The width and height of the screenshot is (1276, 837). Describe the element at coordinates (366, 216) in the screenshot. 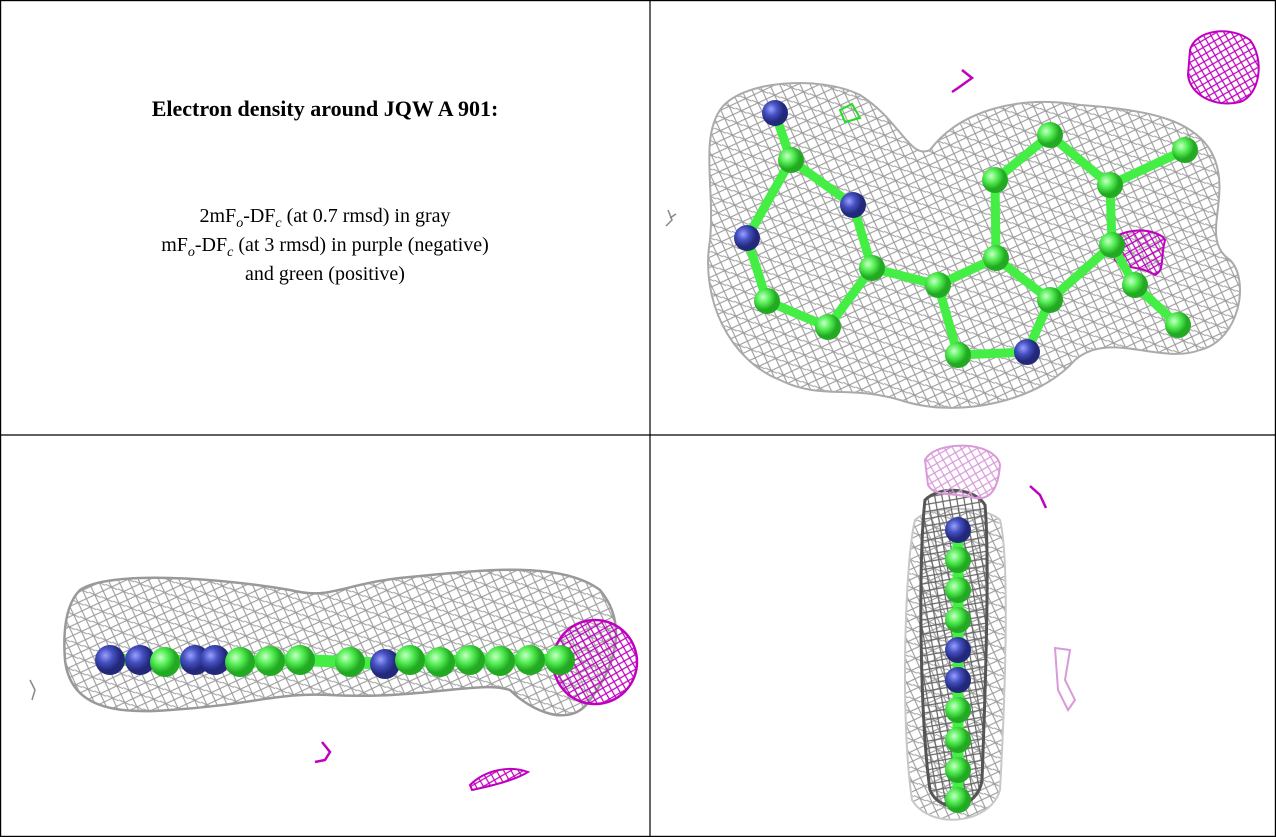

I see `caption-text: (at 0.7 rmsd) in gray` at that location.